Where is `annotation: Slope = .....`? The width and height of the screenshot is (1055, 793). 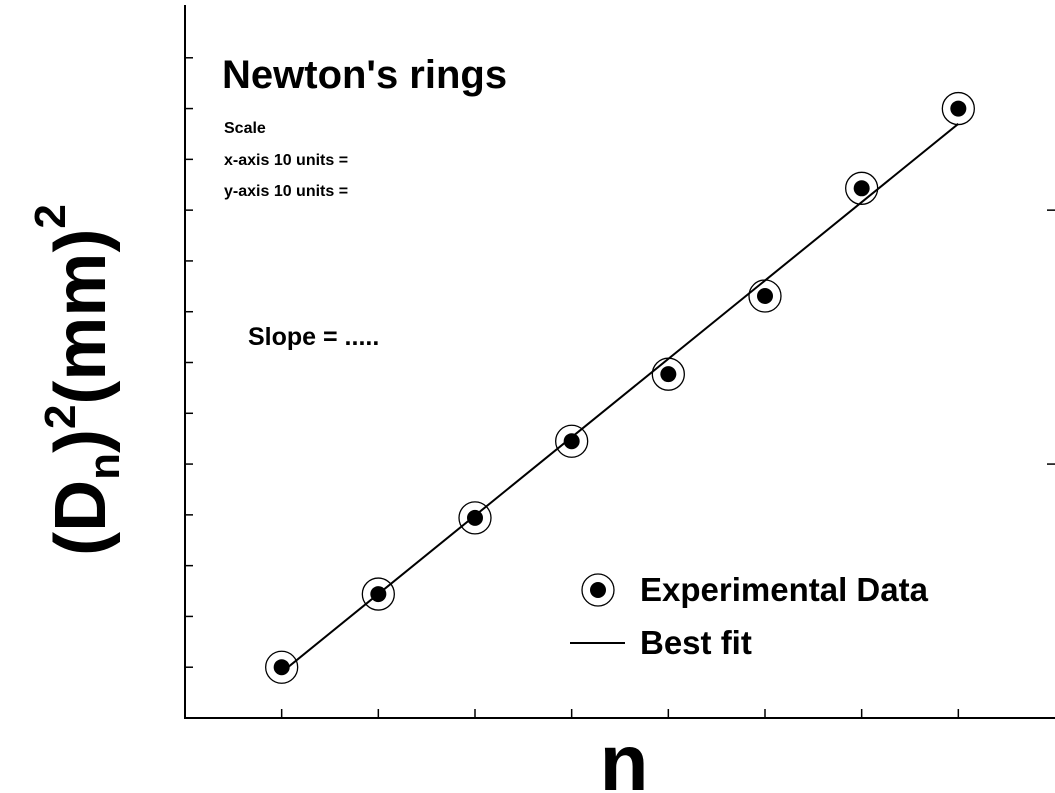
annotation: Slope = ..... is located at coordinates (313, 337).